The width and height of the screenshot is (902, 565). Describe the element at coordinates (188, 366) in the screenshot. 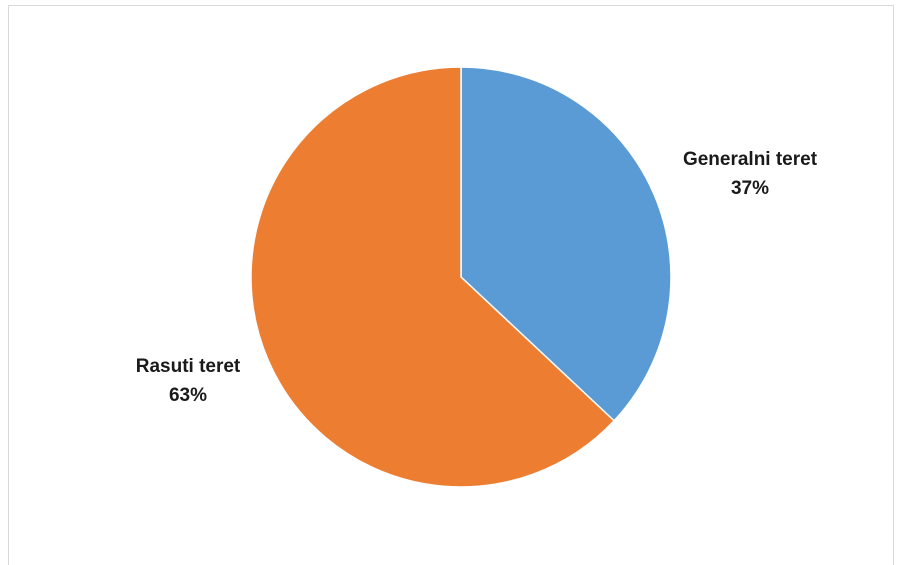

I see `slice-label-rasuti-teret: Rasuti teret` at that location.